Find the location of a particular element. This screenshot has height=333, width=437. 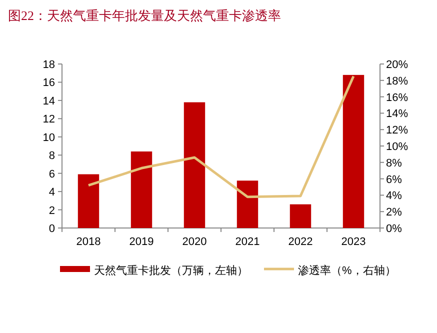

x-tick-label: 2019 is located at coordinates (141, 242).